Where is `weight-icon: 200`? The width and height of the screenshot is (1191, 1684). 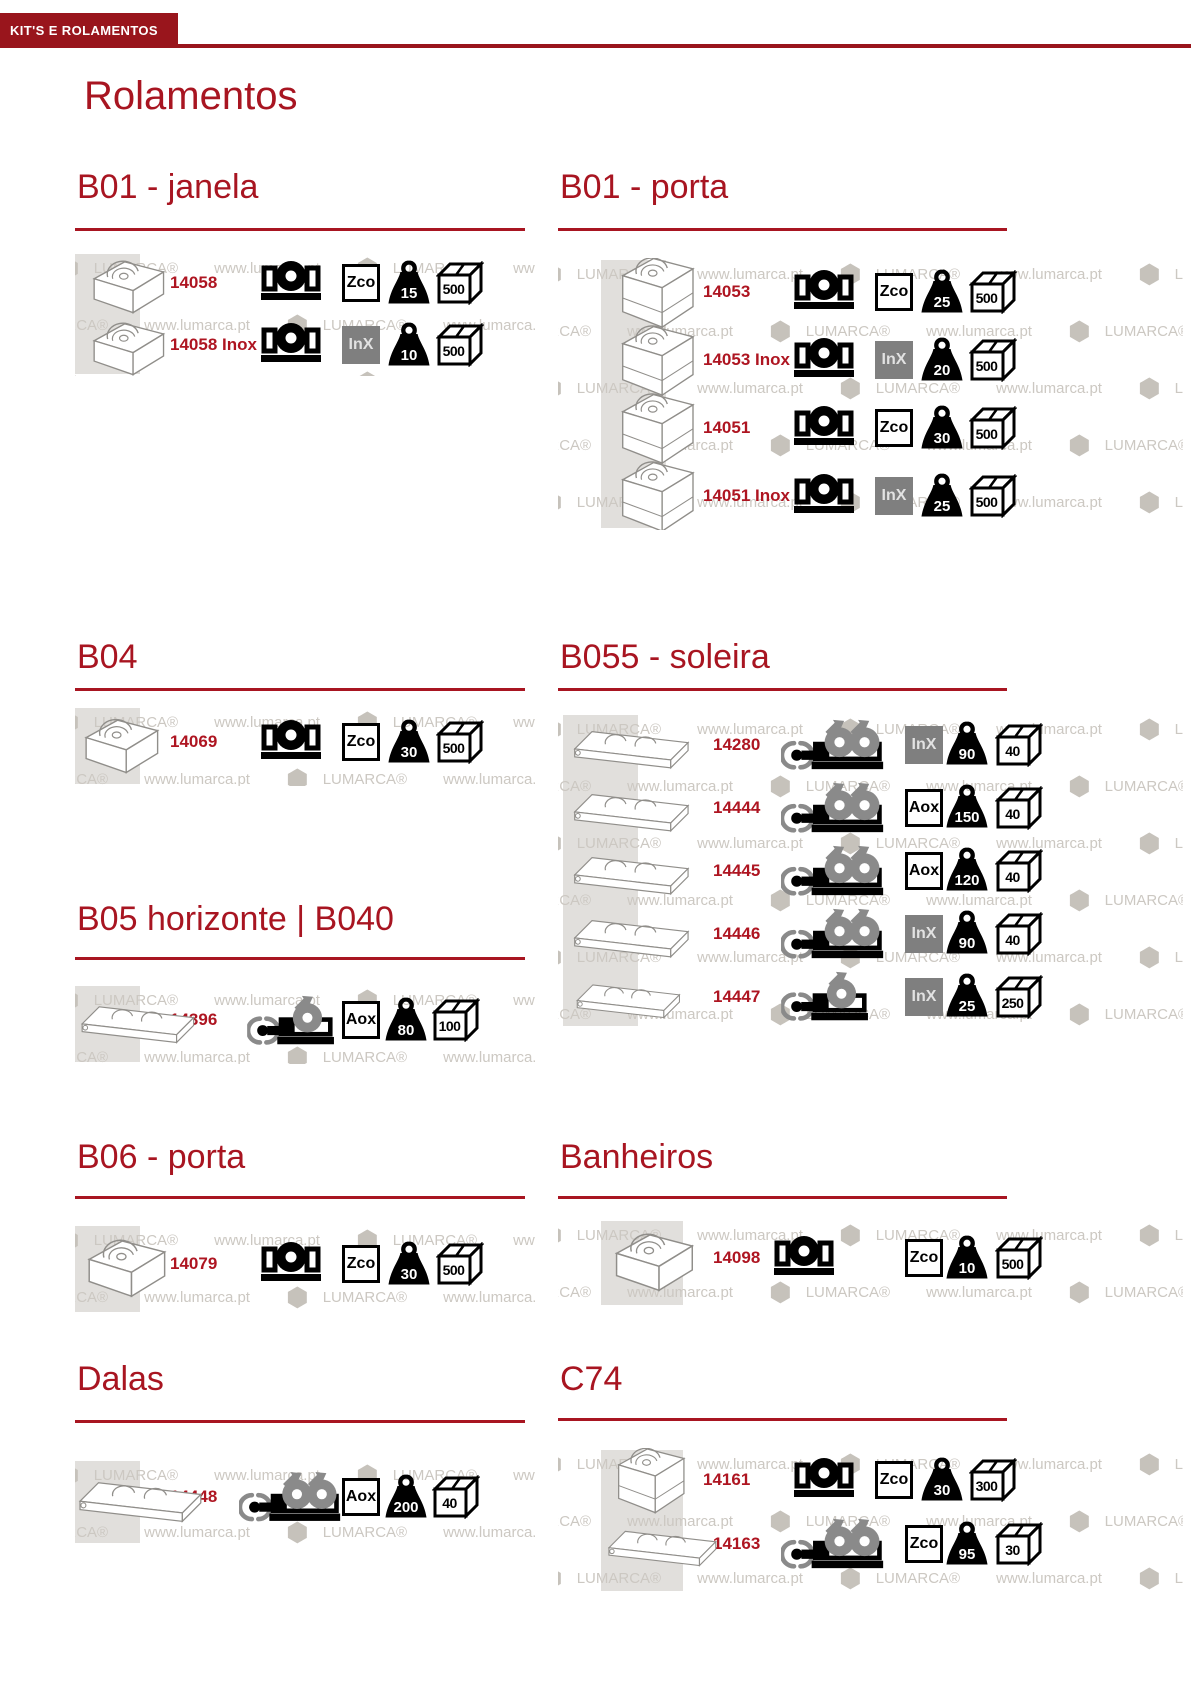
weight-icon: 200 is located at coordinates (406, 1497).